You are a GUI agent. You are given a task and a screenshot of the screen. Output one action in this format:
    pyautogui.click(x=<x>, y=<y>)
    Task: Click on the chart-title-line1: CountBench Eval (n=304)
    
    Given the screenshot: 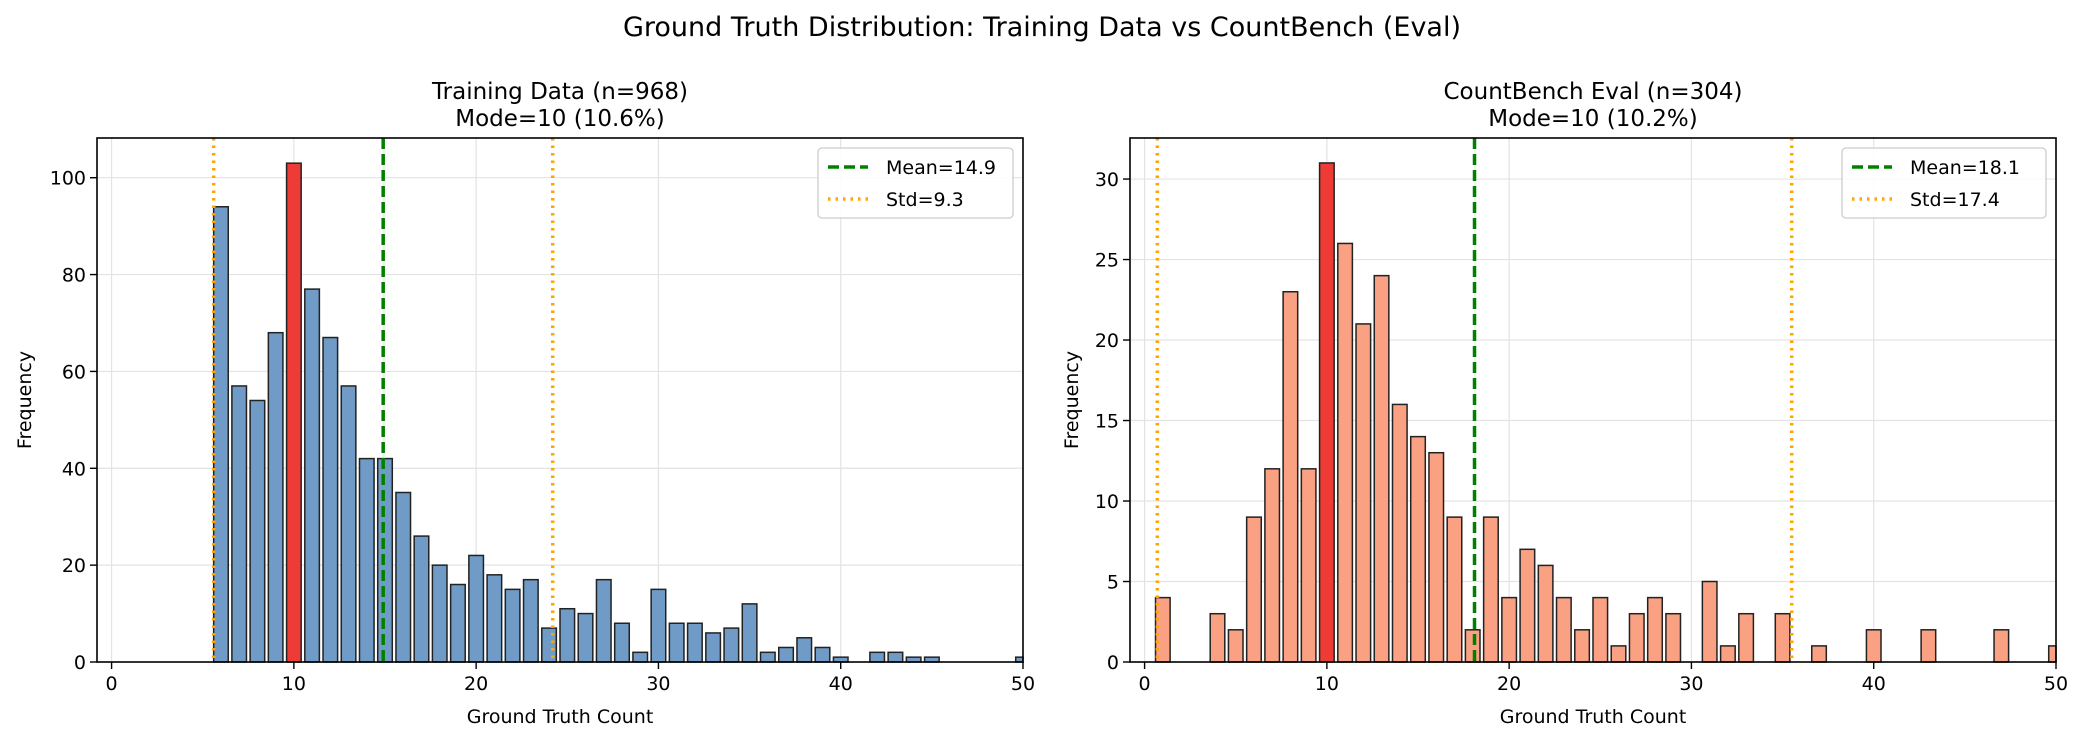 What is the action you would take?
    pyautogui.click(x=1593, y=92)
    